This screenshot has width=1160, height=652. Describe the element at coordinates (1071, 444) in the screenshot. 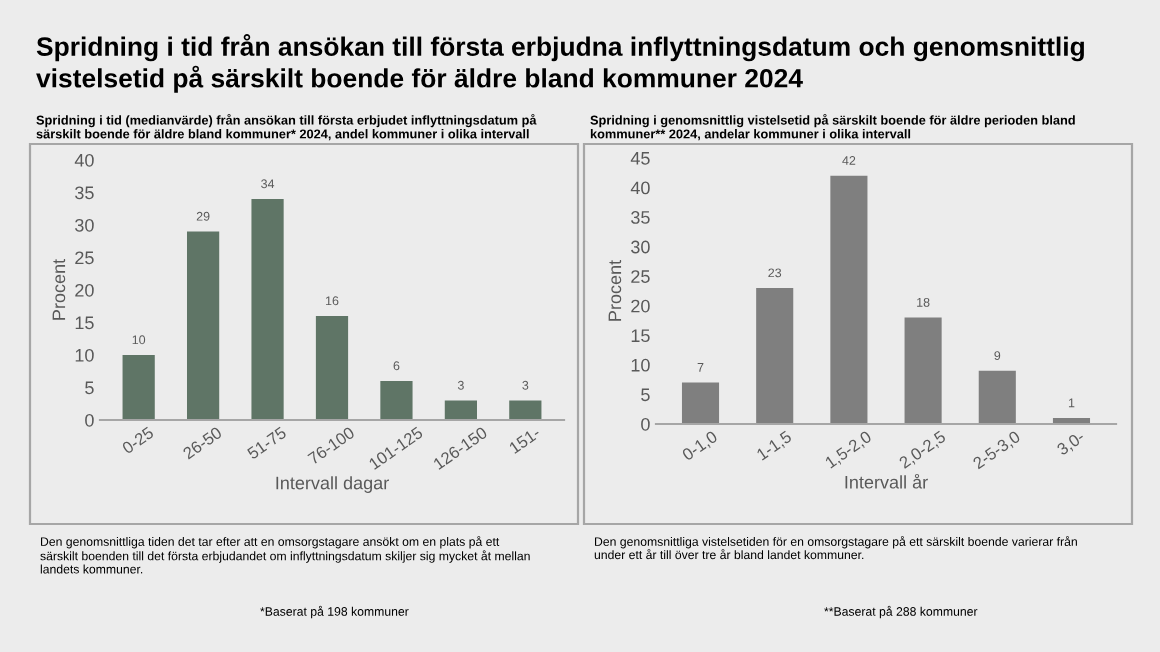

I see `x-tick-label: 3,0-` at that location.